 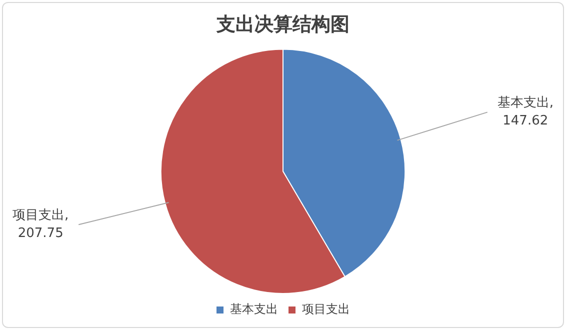 What do you see at coordinates (254, 309) in the screenshot?
I see `legend-label: 基本支出` at bounding box center [254, 309].